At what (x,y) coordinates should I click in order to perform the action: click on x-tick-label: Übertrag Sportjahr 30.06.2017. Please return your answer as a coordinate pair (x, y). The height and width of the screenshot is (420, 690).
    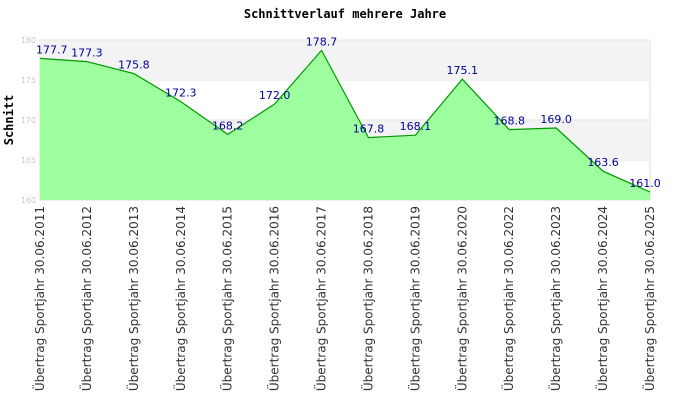
    Looking at the image, I should click on (321, 298).